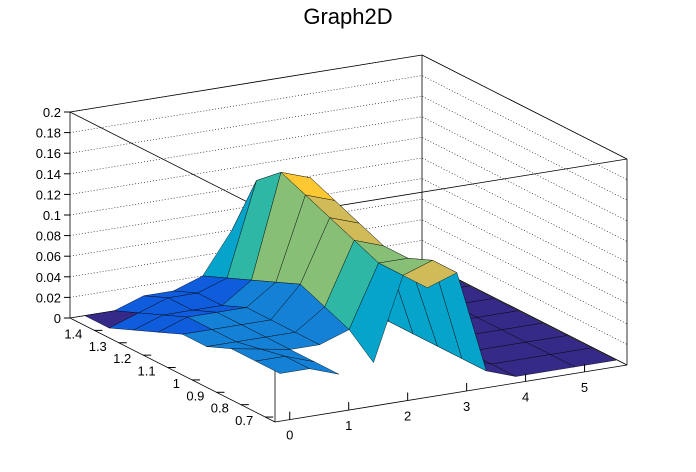  Describe the element at coordinates (289, 435) in the screenshot. I see `x-tick-label: 0` at that location.